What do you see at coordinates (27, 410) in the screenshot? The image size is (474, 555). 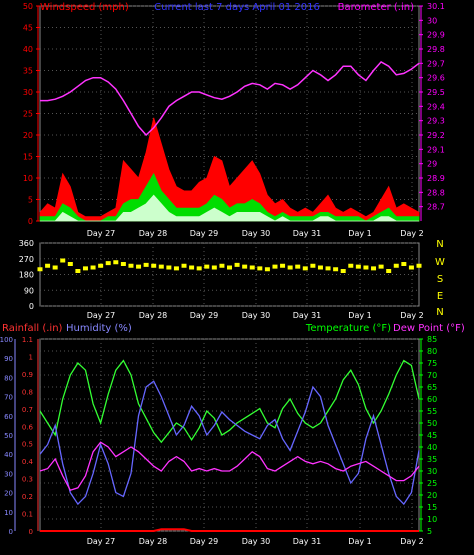 I see `rain-tick-label: 0.7` at bounding box center [27, 410].